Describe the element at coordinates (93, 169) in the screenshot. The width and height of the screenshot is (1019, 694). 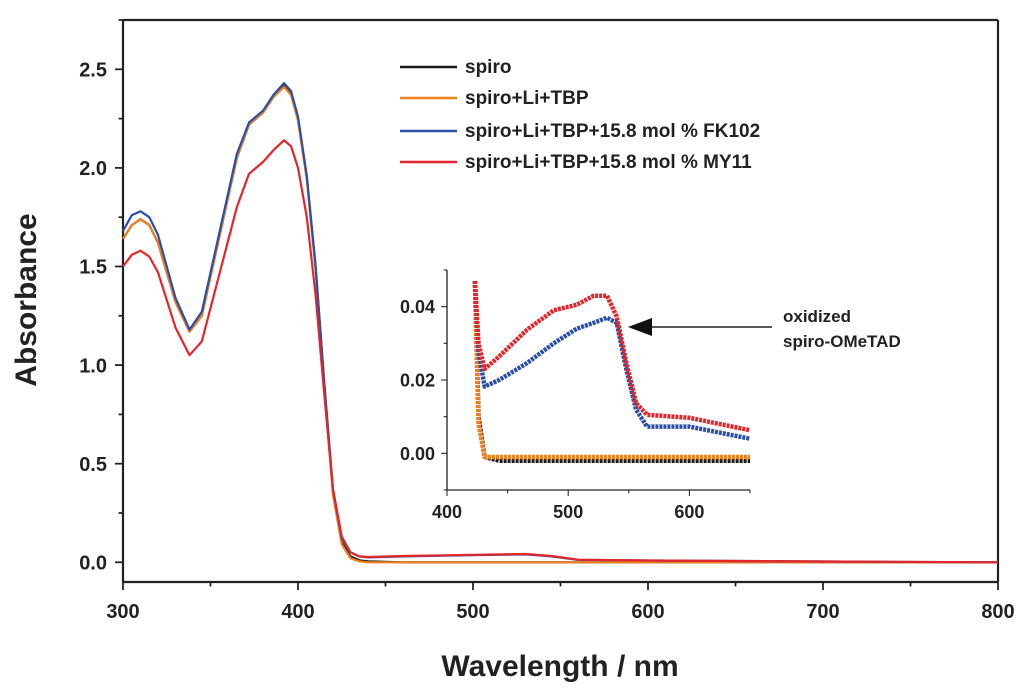
I see `y-tick-label: 2.0` at that location.